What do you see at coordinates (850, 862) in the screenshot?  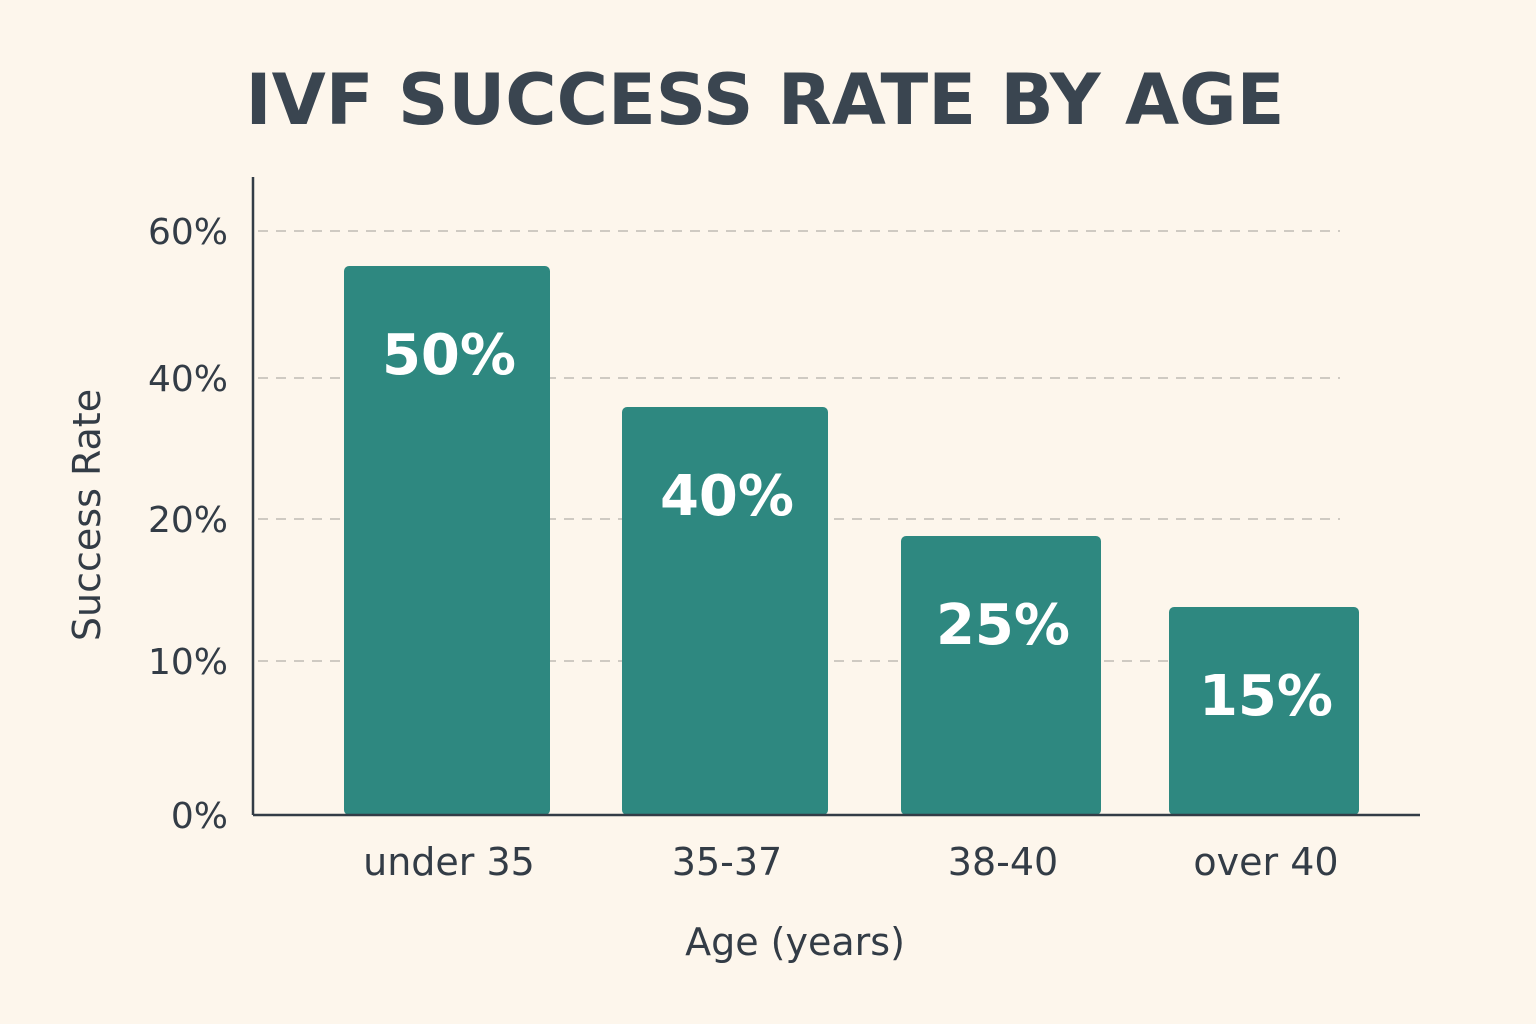 I see `x-tick-labels: under 35 35-37 38-40 over 40` at bounding box center [850, 862].